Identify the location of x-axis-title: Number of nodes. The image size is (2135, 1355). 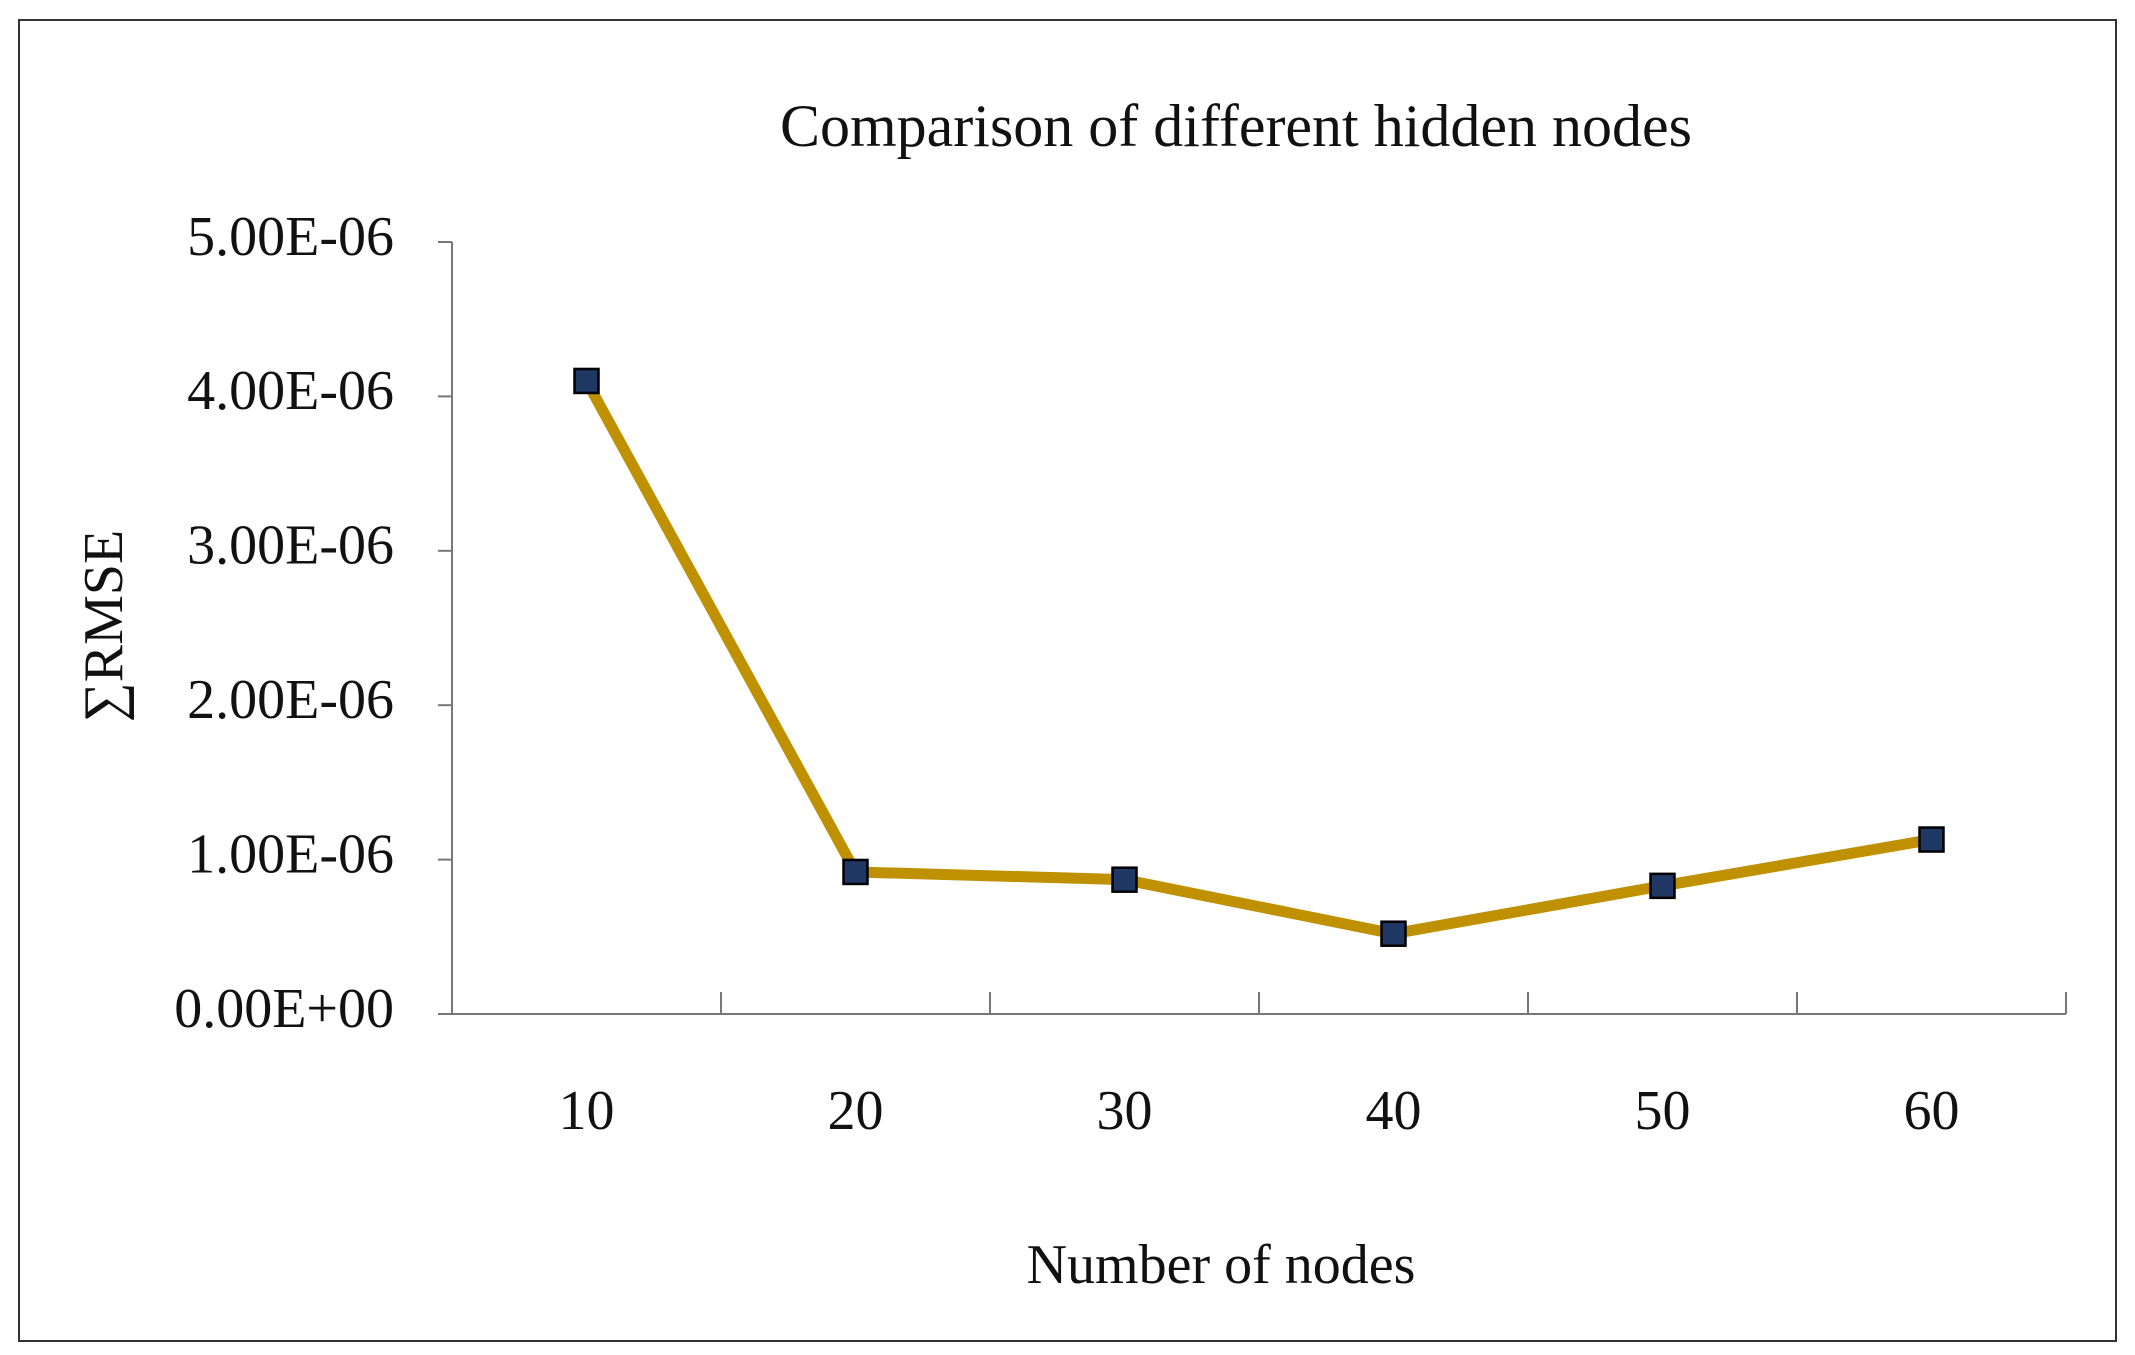
(1221, 1265).